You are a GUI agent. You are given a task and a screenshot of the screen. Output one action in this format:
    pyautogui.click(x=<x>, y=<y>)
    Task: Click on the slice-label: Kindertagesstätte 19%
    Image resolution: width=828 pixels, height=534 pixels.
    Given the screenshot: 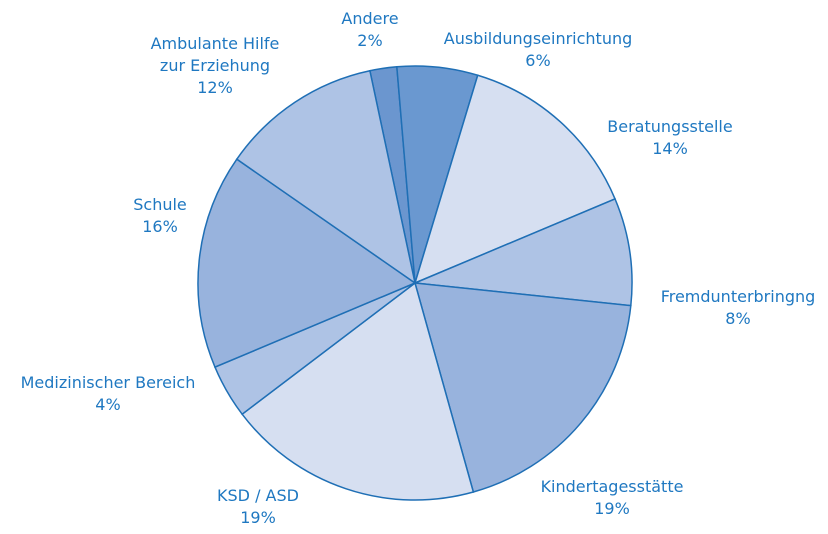 What is the action you would take?
    pyautogui.click(x=612, y=498)
    